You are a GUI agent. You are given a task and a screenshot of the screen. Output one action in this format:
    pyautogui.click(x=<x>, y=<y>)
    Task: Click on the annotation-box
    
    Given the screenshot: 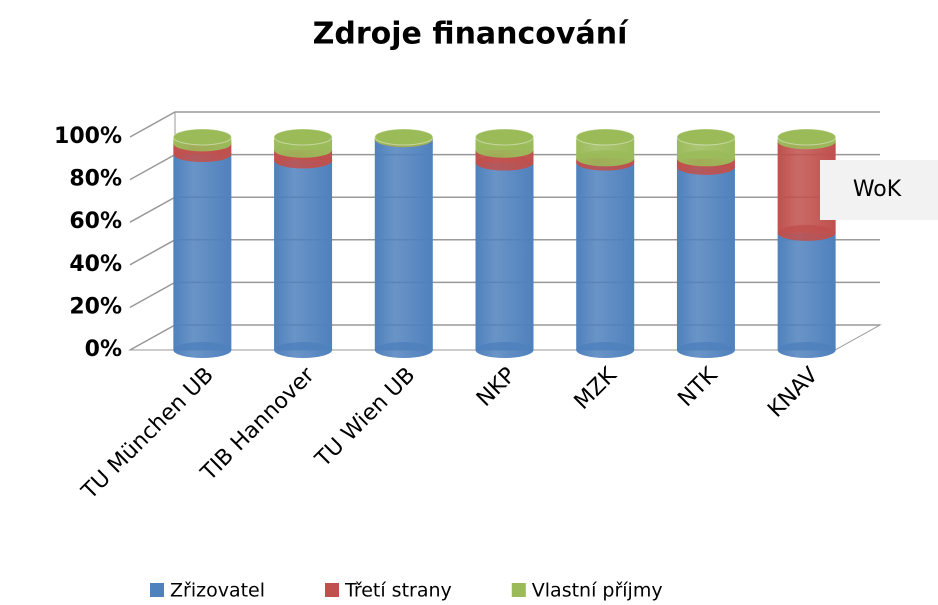 What is the action you would take?
    pyautogui.click(x=879, y=190)
    